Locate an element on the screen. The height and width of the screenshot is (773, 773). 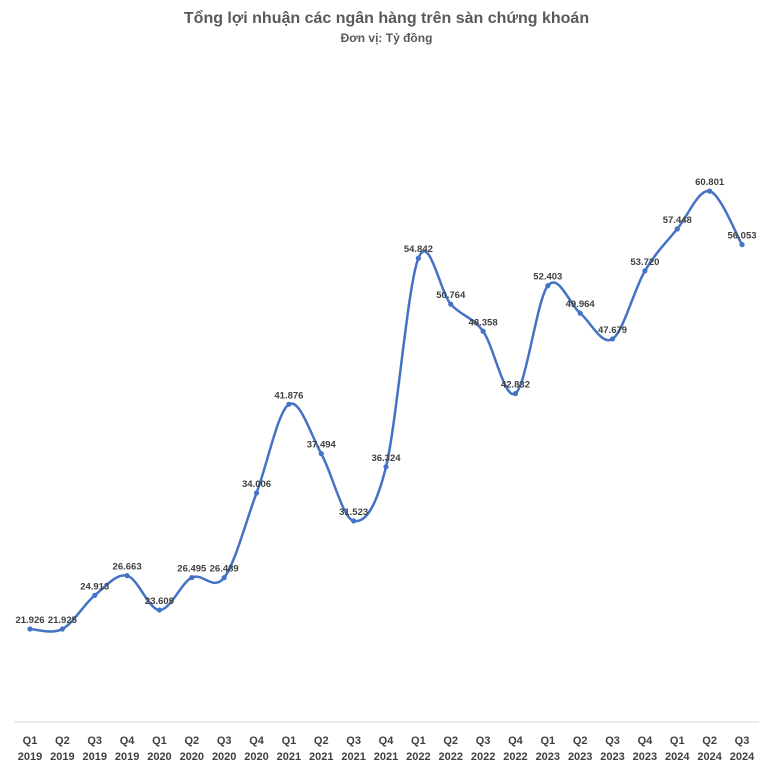
x-tick-label-year-2: 2019 is located at coordinates (62, 757).